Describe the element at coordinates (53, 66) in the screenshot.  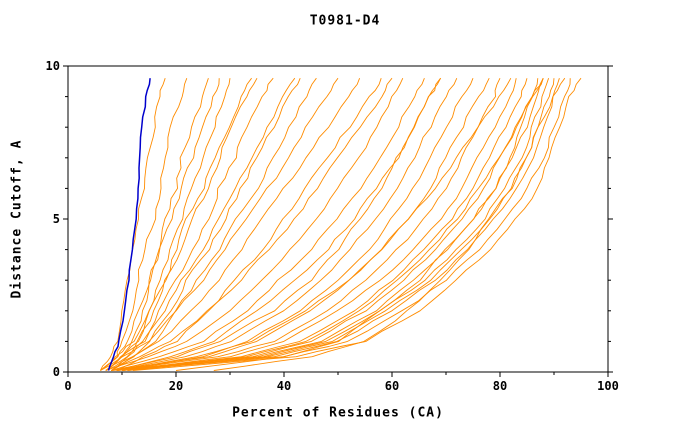
I see `y-tick-label: 10` at that location.